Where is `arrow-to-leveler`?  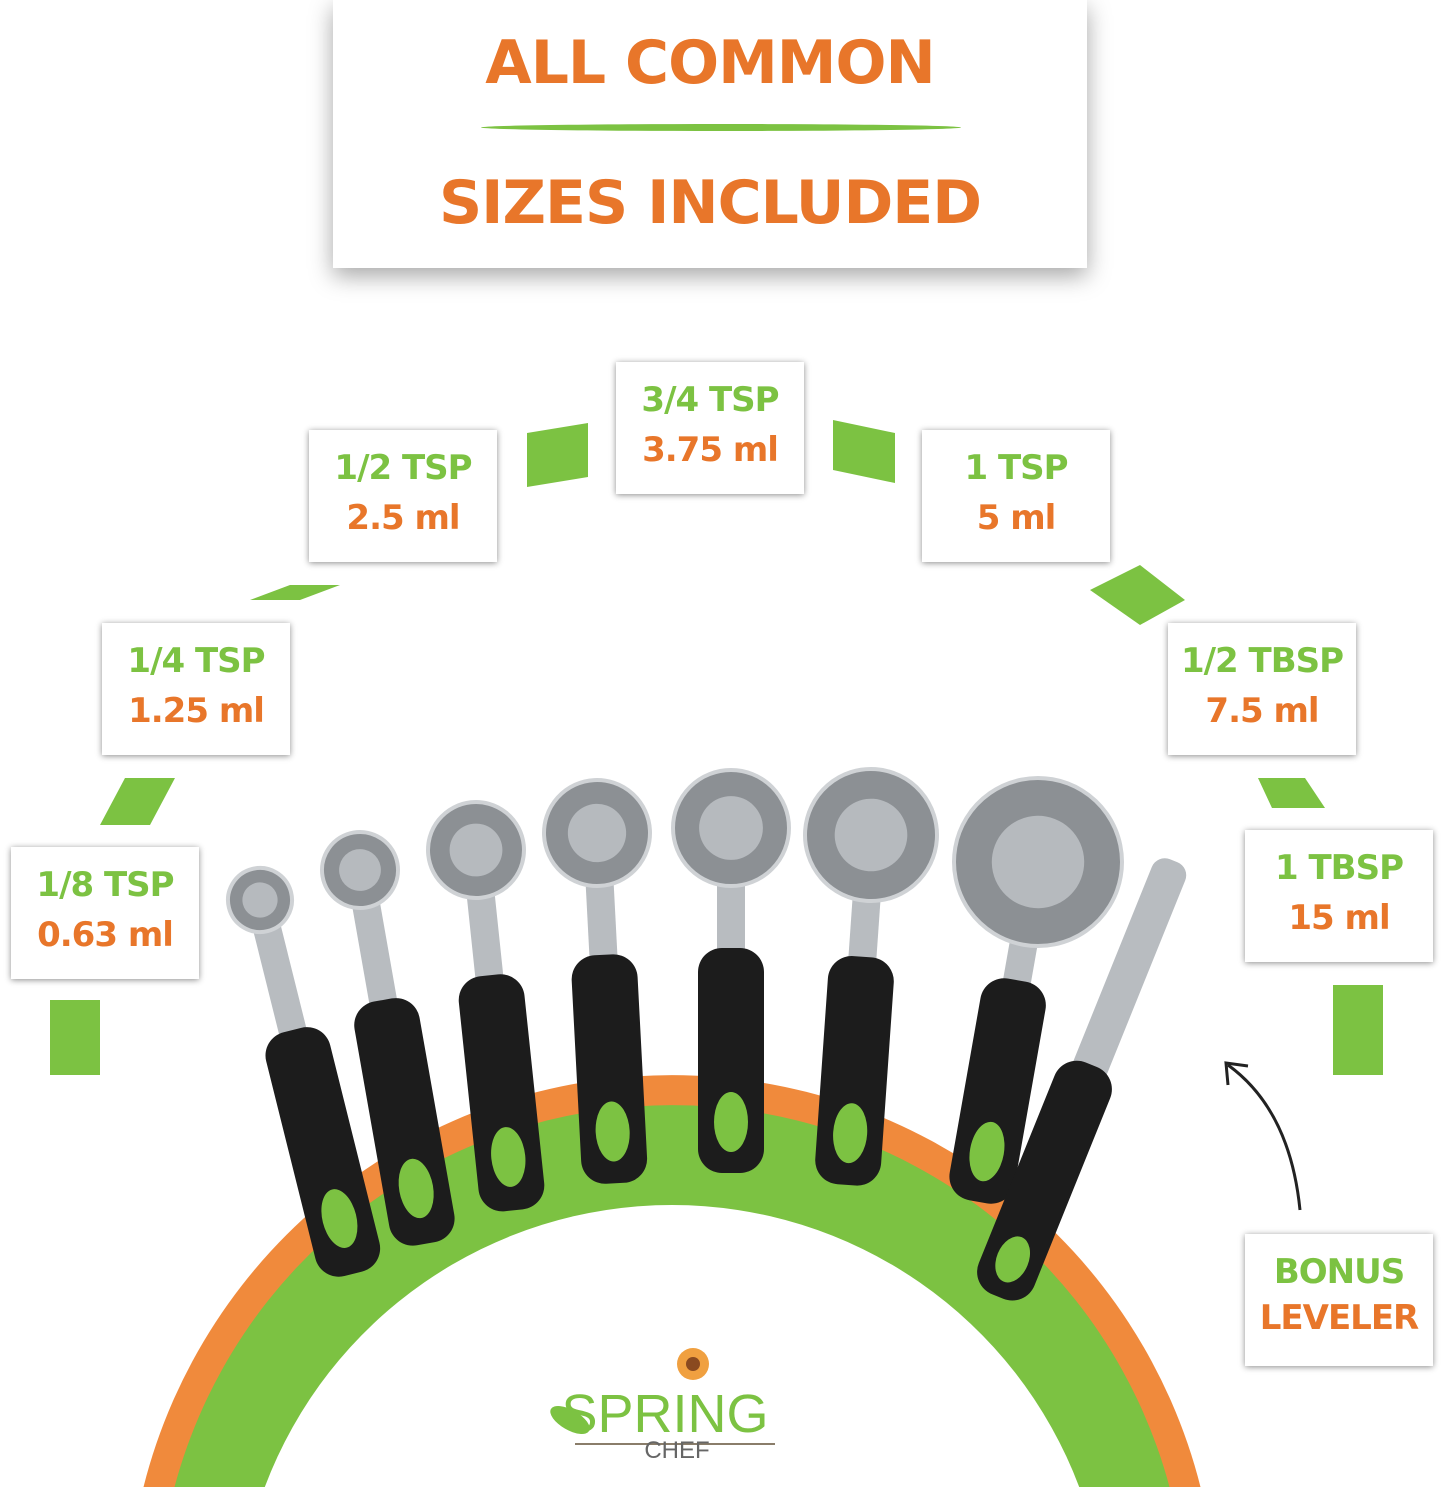 arrow-to-leveler is located at coordinates (1264, 1137).